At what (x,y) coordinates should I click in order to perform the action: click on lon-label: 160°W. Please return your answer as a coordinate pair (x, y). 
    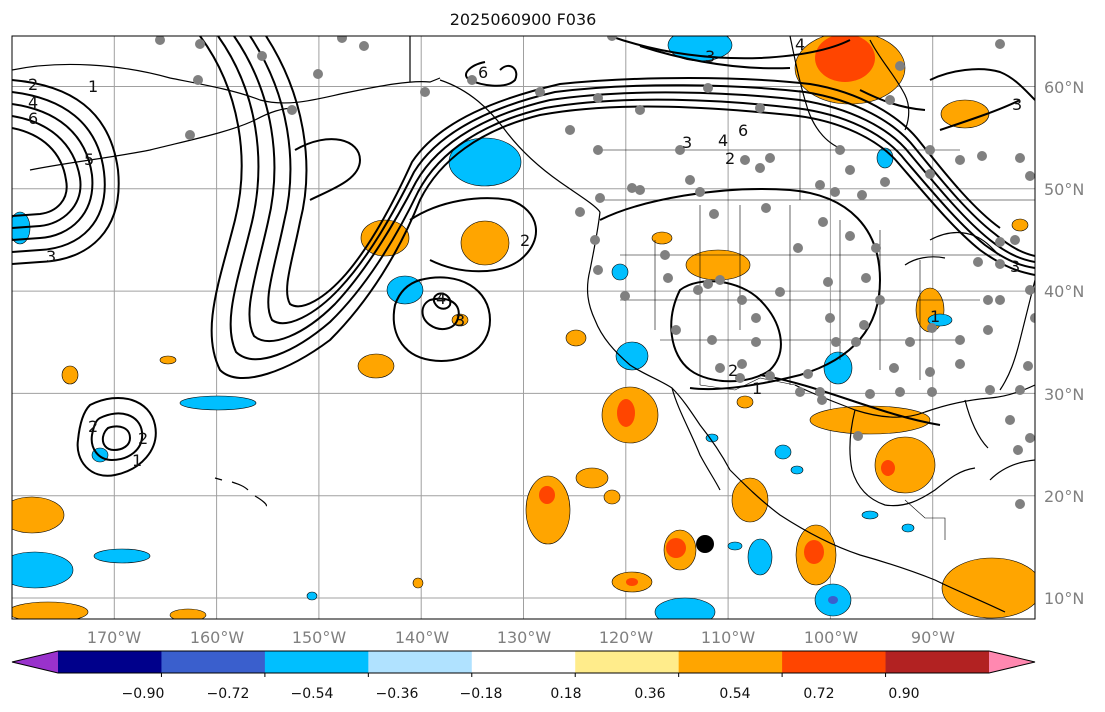
    Looking at the image, I should click on (217, 637).